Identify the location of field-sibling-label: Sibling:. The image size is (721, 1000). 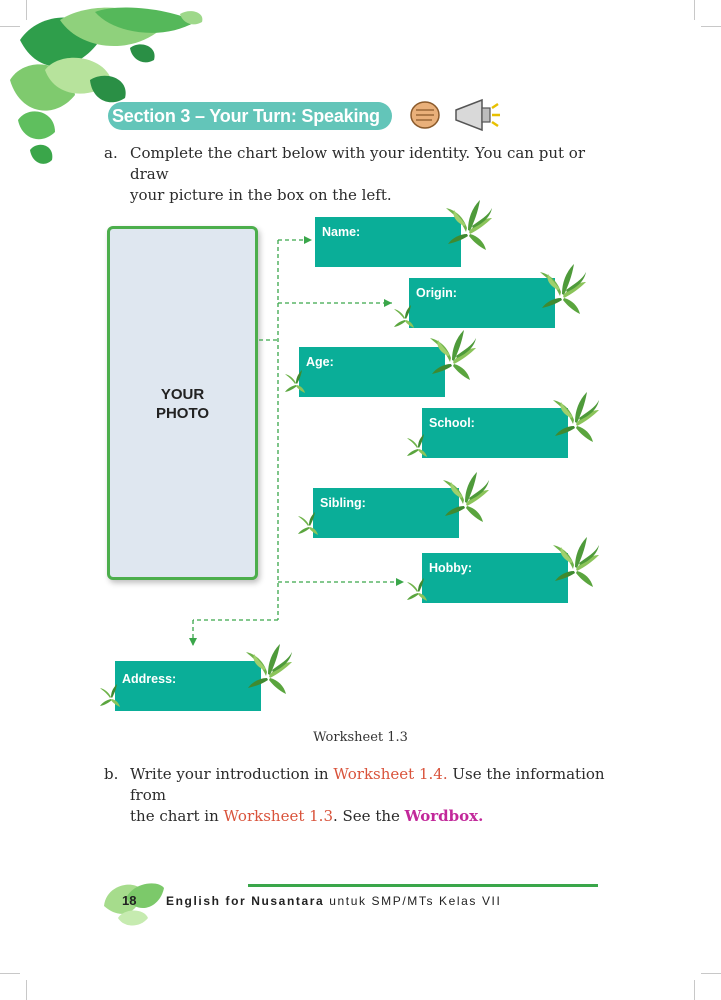
(343, 503).